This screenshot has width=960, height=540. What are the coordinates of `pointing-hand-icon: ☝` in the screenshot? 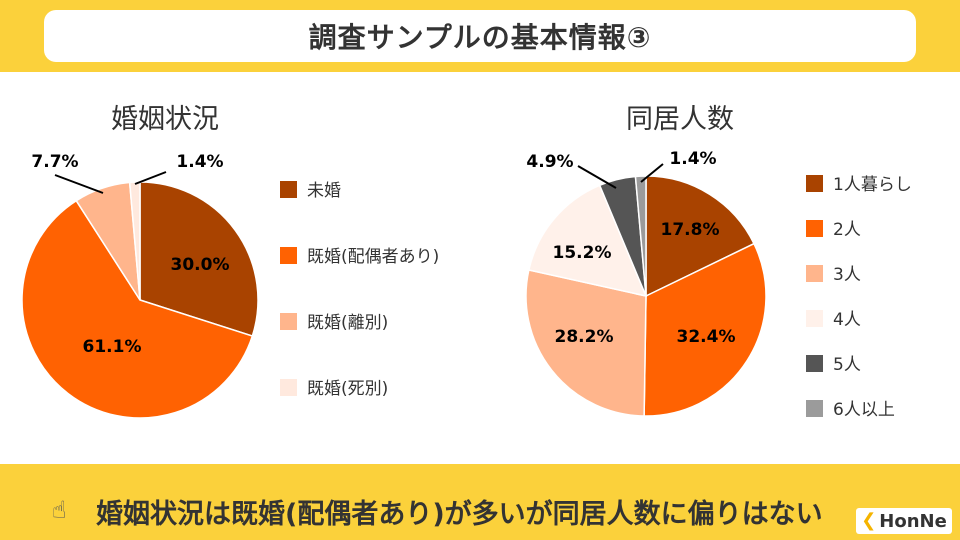 It's located at (59, 510).